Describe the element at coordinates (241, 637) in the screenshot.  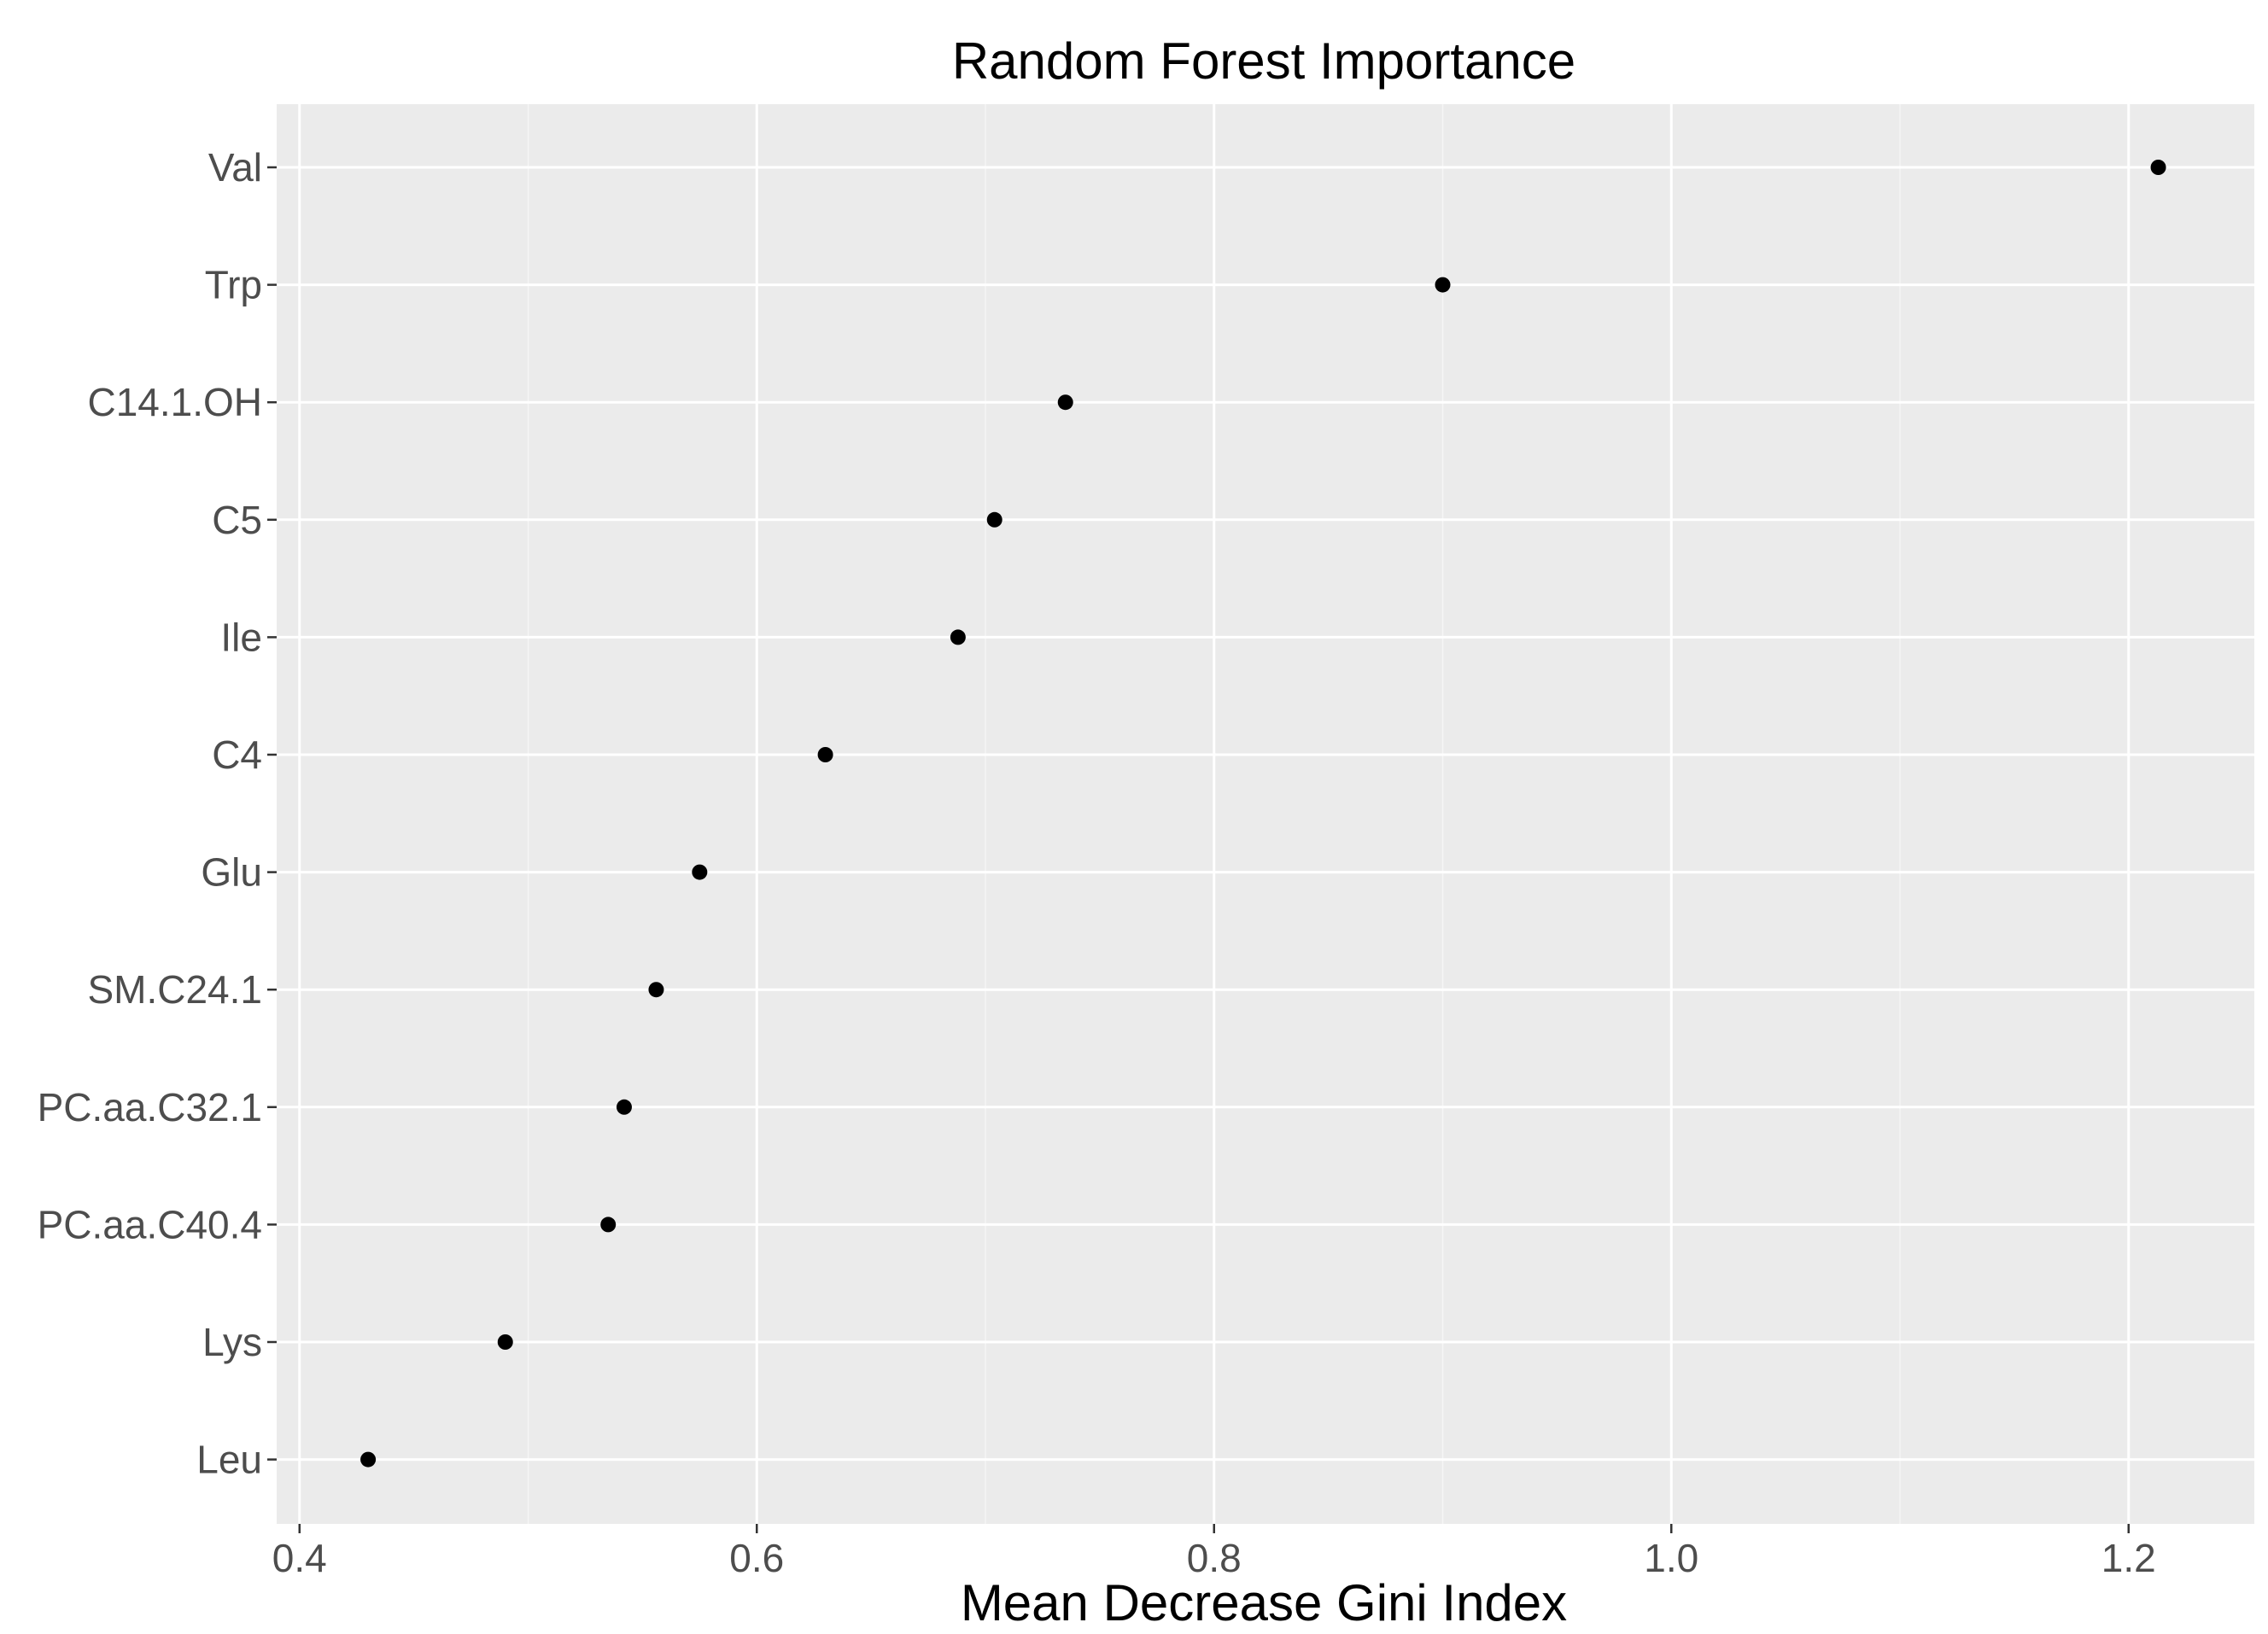
I see `y-tick-label: Ile` at that location.